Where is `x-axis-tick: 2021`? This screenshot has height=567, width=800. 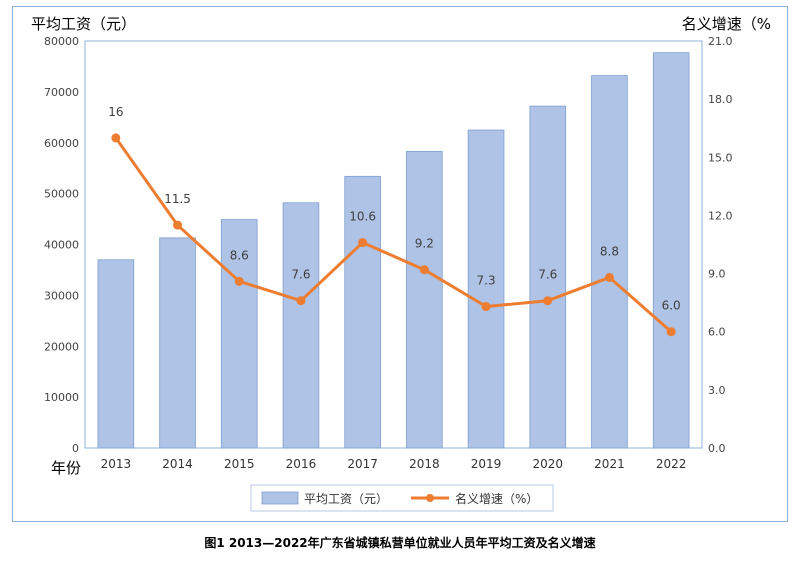
x-axis-tick: 2021 is located at coordinates (609, 464).